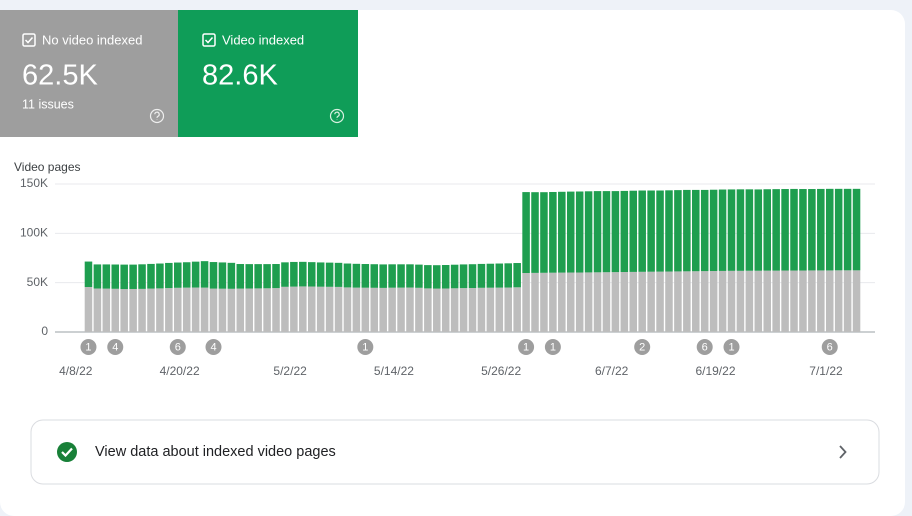 This screenshot has height=516, width=912. I want to click on x-tick-label: 6/7/22, so click(612, 371).